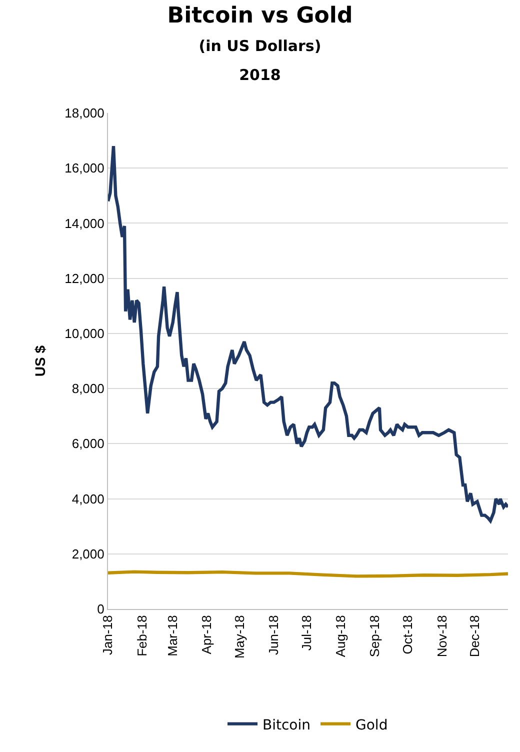 The width and height of the screenshot is (520, 752). What do you see at coordinates (442, 636) in the screenshot?
I see `x-tick-label: Nov-18` at bounding box center [442, 636].